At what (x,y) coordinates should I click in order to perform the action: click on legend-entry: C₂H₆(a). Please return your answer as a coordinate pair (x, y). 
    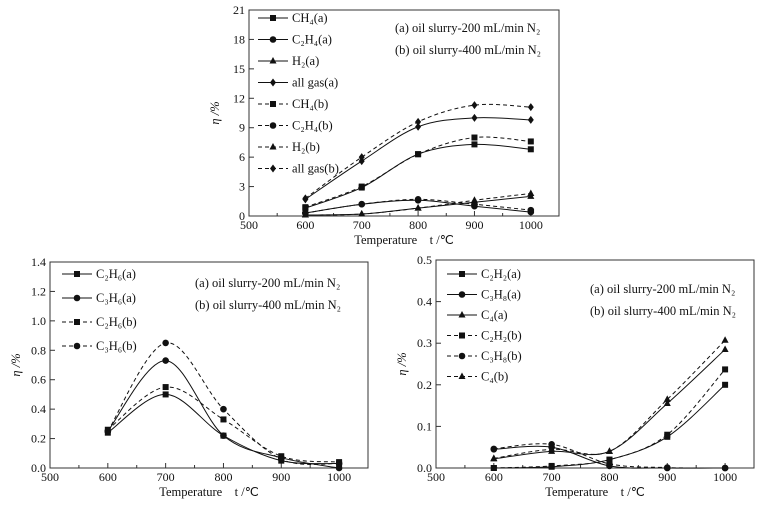
    Looking at the image, I should click on (99, 274).